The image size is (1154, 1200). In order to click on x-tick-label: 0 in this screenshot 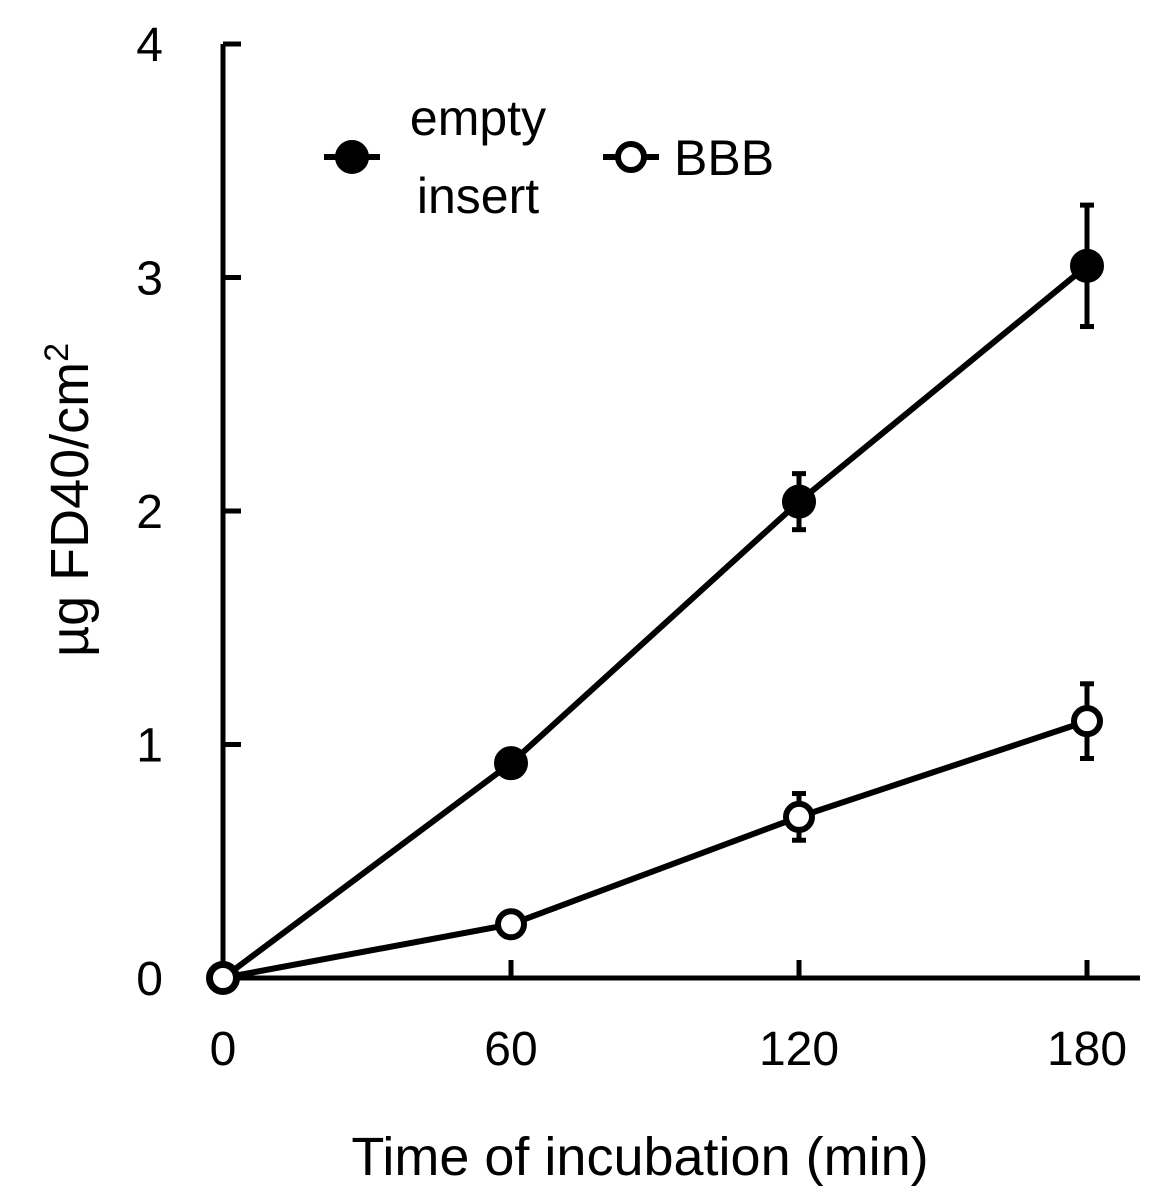, I will do `click(223, 1049)`.